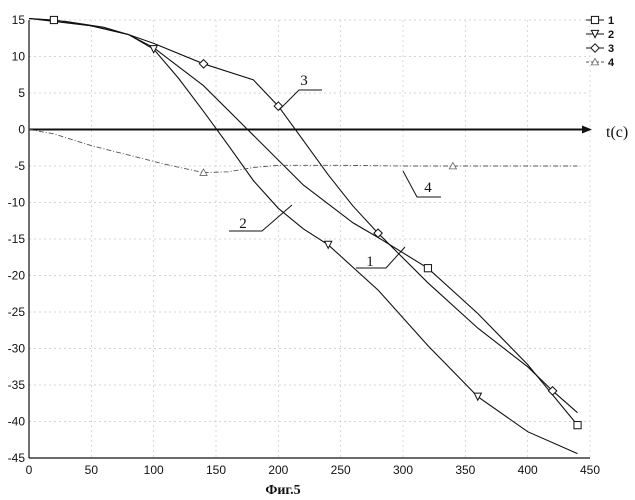  What do you see at coordinates (611, 49) in the screenshot?
I see `legend-label-3: 3` at bounding box center [611, 49].